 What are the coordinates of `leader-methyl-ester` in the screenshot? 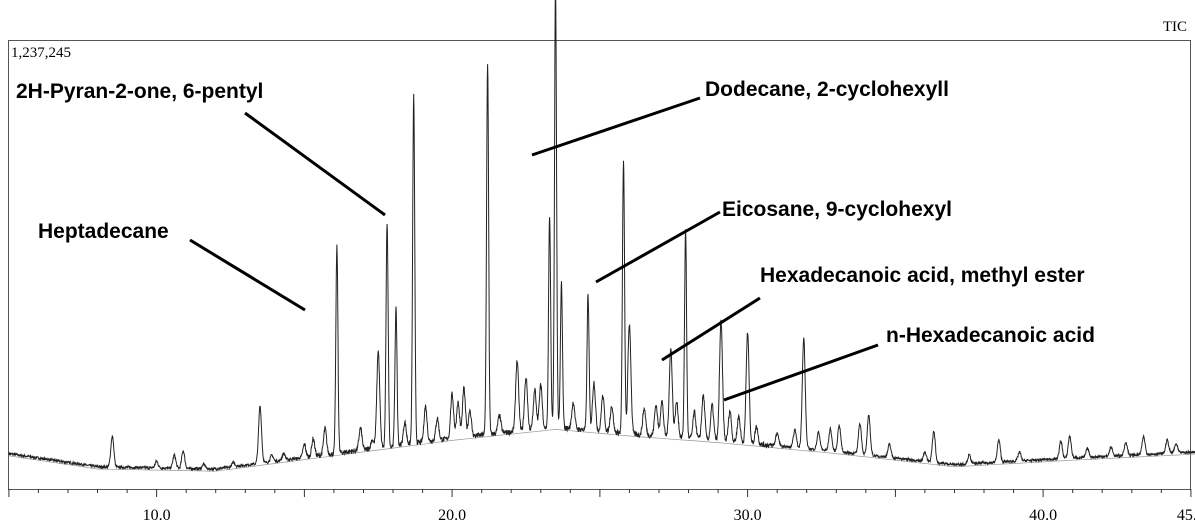 It's located at (711, 329).